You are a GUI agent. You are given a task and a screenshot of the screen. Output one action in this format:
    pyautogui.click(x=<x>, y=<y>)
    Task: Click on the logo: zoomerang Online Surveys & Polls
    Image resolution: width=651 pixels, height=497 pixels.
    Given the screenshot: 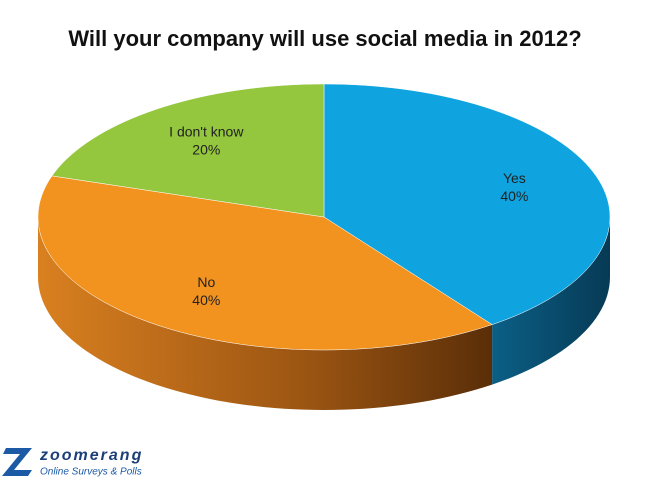 What is the action you would take?
    pyautogui.click(x=72, y=462)
    